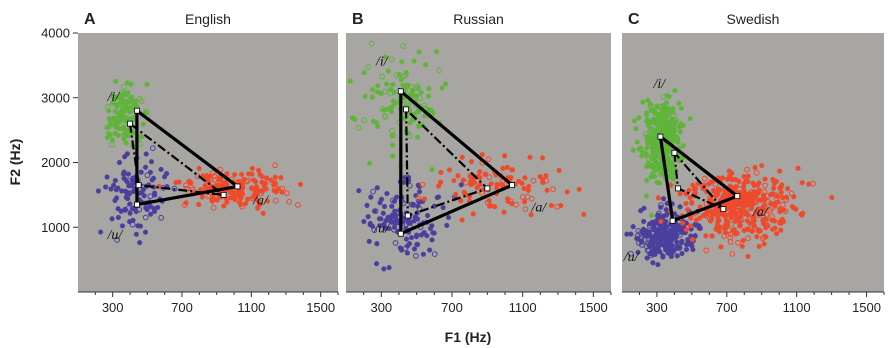  Describe the element at coordinates (593, 307) in the screenshot. I see `x-tick-label: 1500` at that location.